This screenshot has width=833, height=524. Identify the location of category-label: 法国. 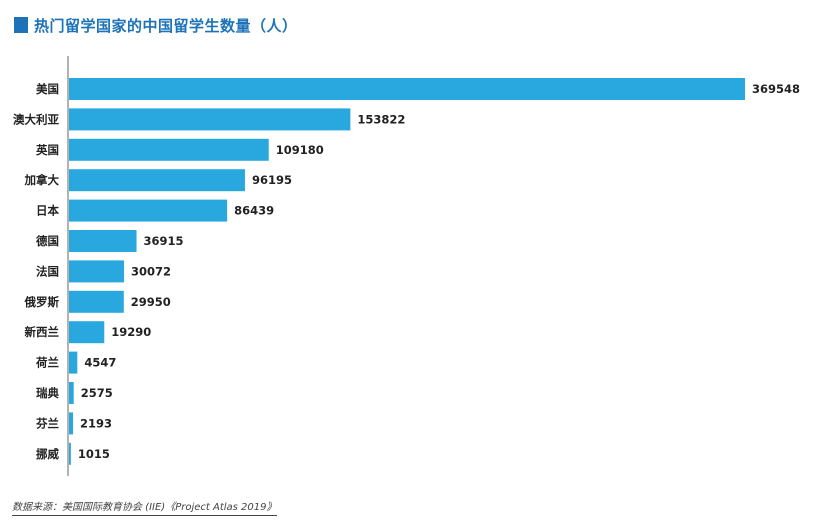
(47, 271).